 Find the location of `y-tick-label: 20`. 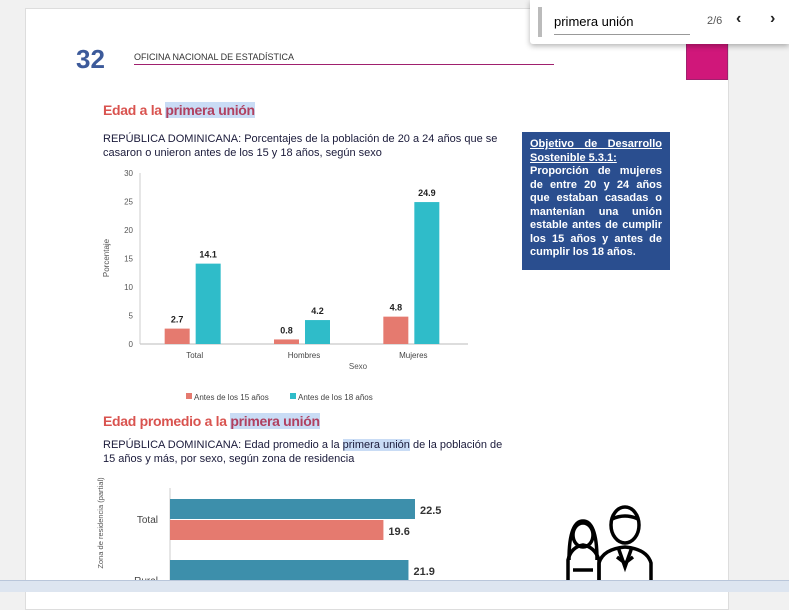

y-tick-label: 20 is located at coordinates (128, 230).